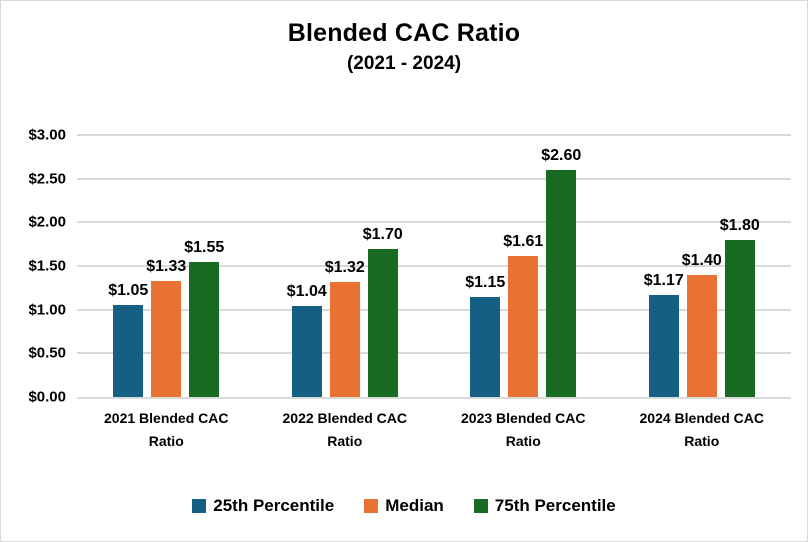 The height and width of the screenshot is (542, 808). Describe the element at coordinates (344, 267) in the screenshot. I see `bar-value-label: $1.32` at that location.